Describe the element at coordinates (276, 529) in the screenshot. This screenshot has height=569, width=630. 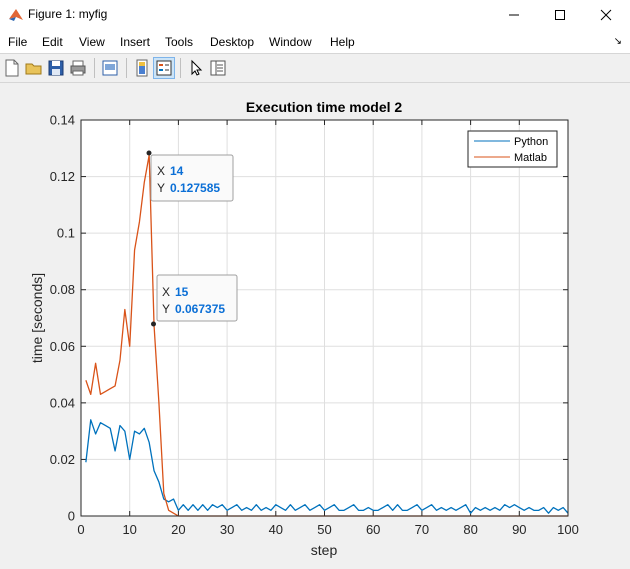
I see `x-tick-label: 40` at that location.